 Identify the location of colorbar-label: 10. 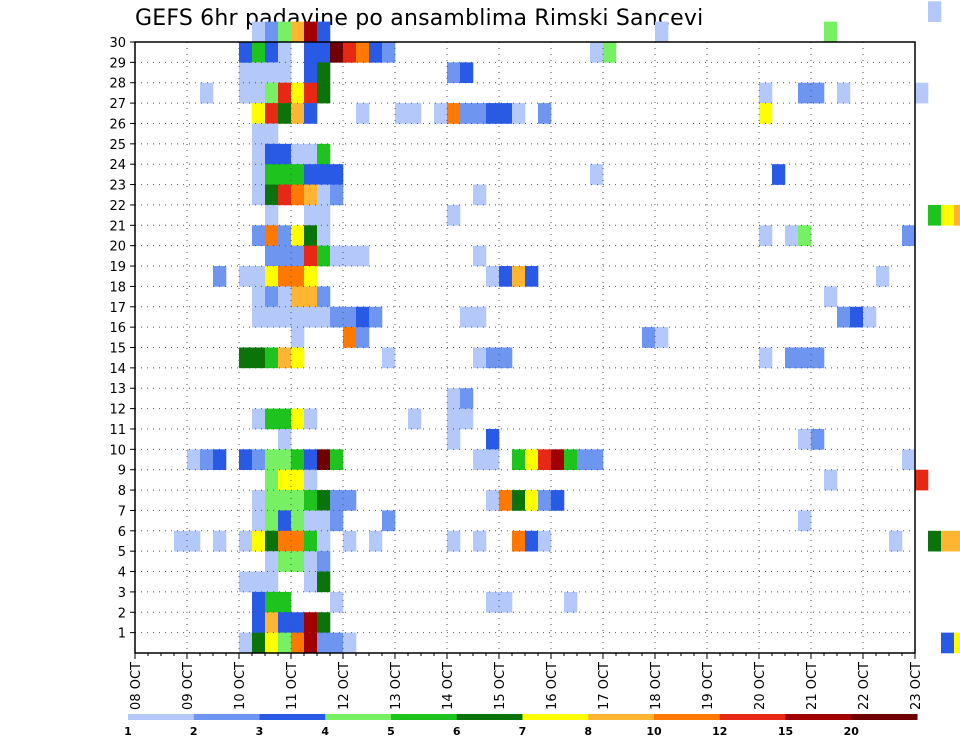
(654, 731).